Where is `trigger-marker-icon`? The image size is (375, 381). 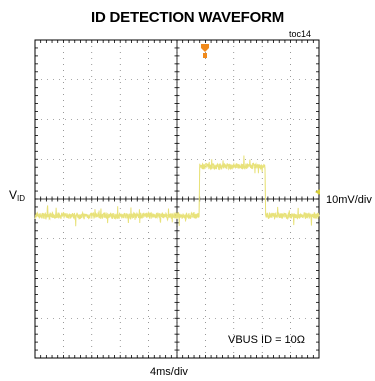 trigger-marker-icon is located at coordinates (205, 51).